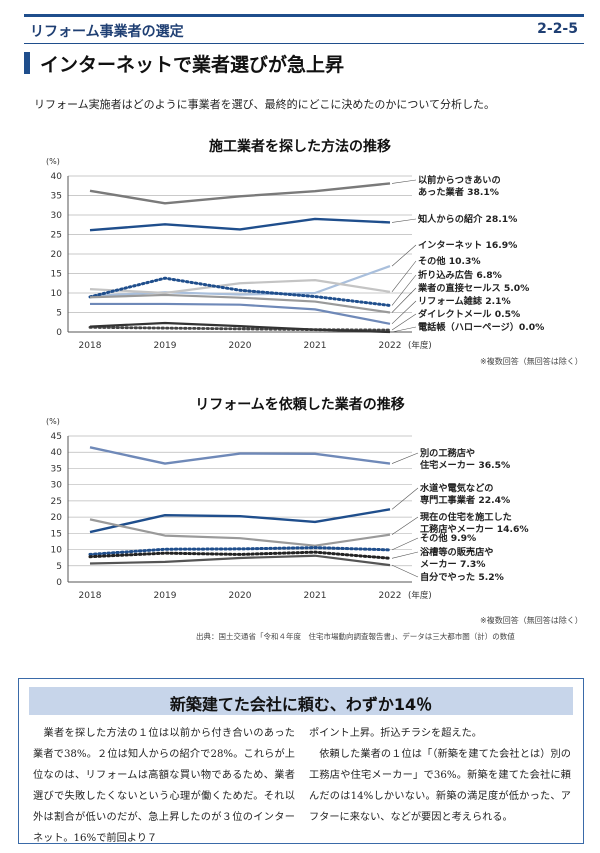 The height and width of the screenshot is (853, 600). Describe the element at coordinates (452, 564) in the screenshot. I see `series-label: メーカー 7.3%` at that location.